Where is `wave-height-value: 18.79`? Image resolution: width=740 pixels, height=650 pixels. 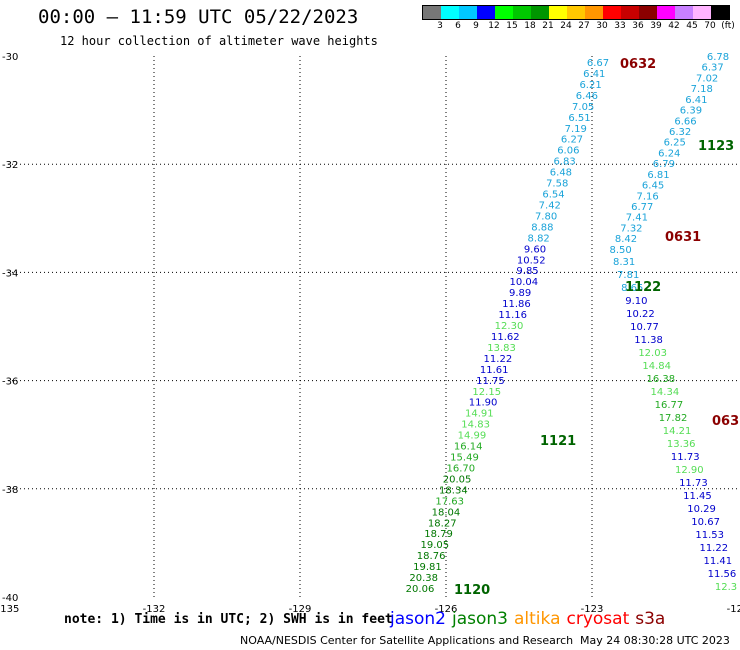 wave-height-value: 18.79 is located at coordinates (438, 534).